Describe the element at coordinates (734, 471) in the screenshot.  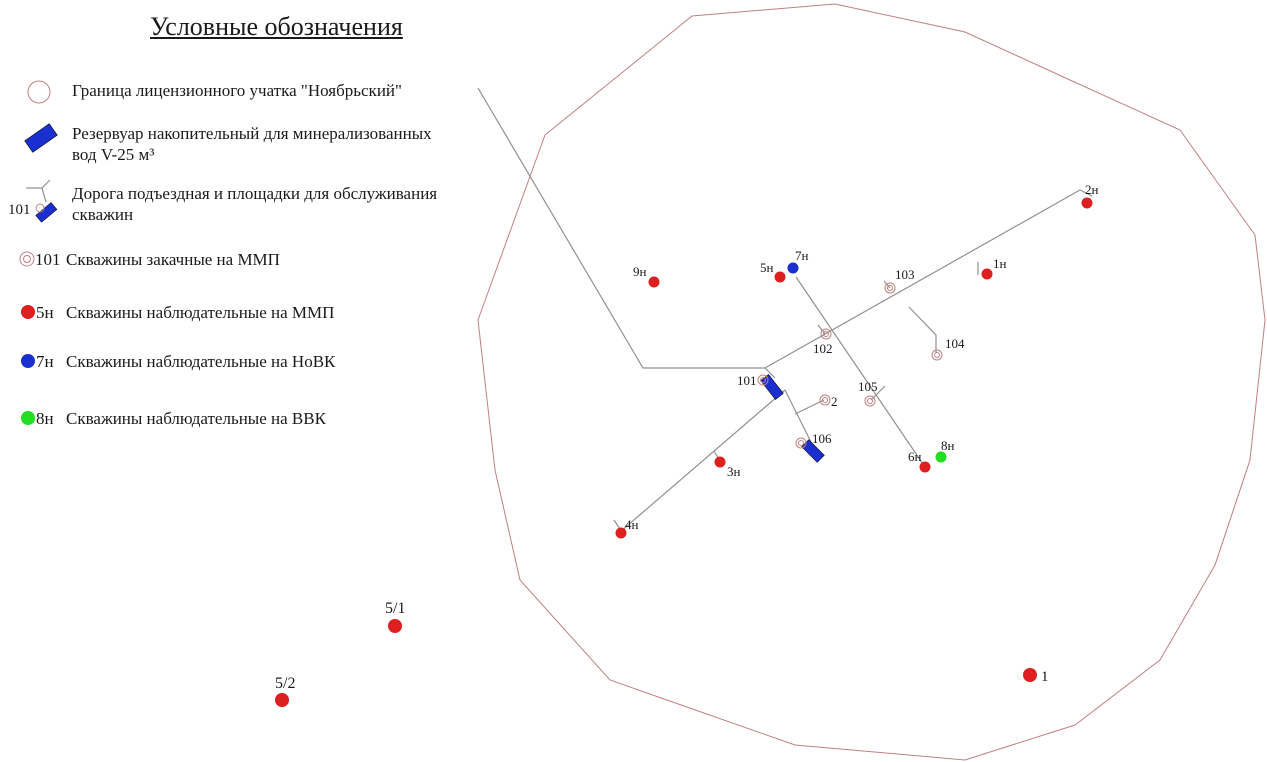
I see `well-label: 3н` at that location.